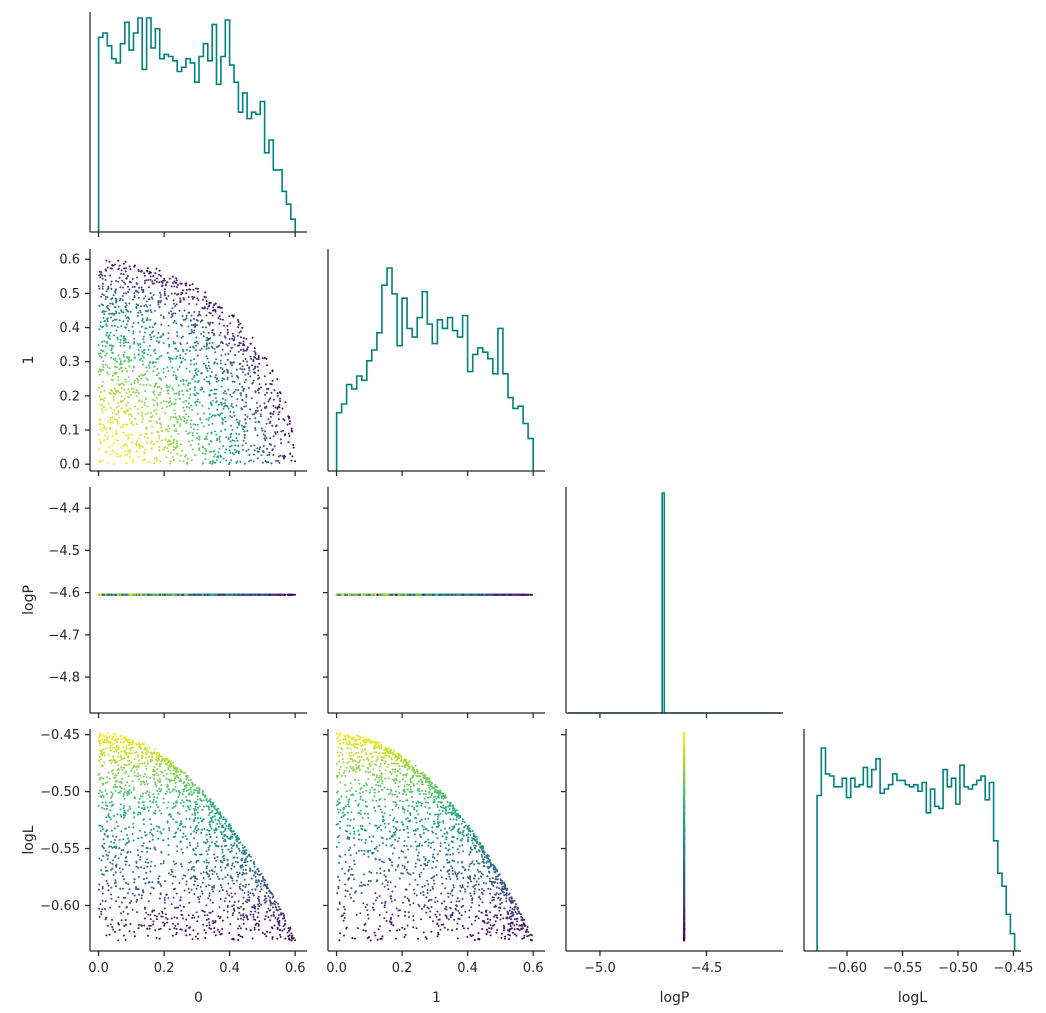 The image size is (1046, 1013). What do you see at coordinates (64, 593) in the screenshot?
I see `y-tick-label: −4.6` at bounding box center [64, 593].